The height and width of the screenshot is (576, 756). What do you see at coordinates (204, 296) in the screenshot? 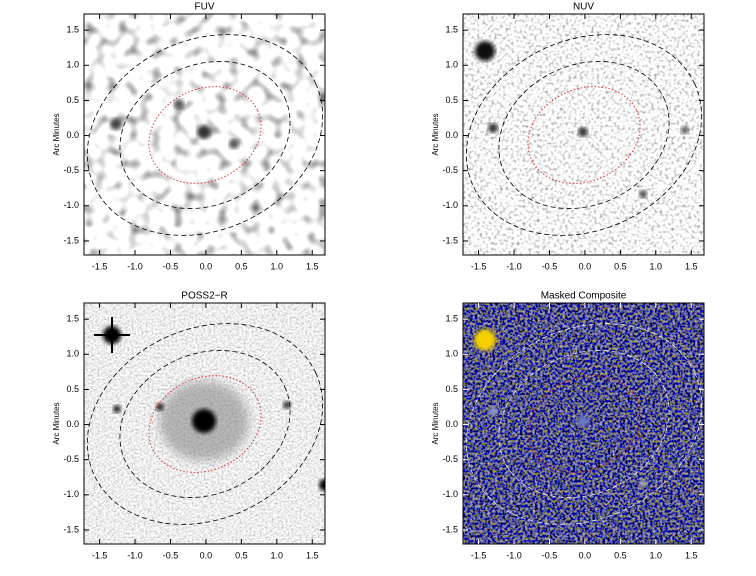
I see `panel-title: POSS2−R` at bounding box center [204, 296].